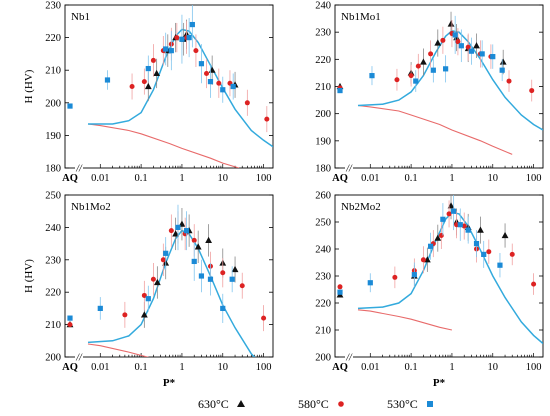  I want to click on plot-area, so click(439, 270).